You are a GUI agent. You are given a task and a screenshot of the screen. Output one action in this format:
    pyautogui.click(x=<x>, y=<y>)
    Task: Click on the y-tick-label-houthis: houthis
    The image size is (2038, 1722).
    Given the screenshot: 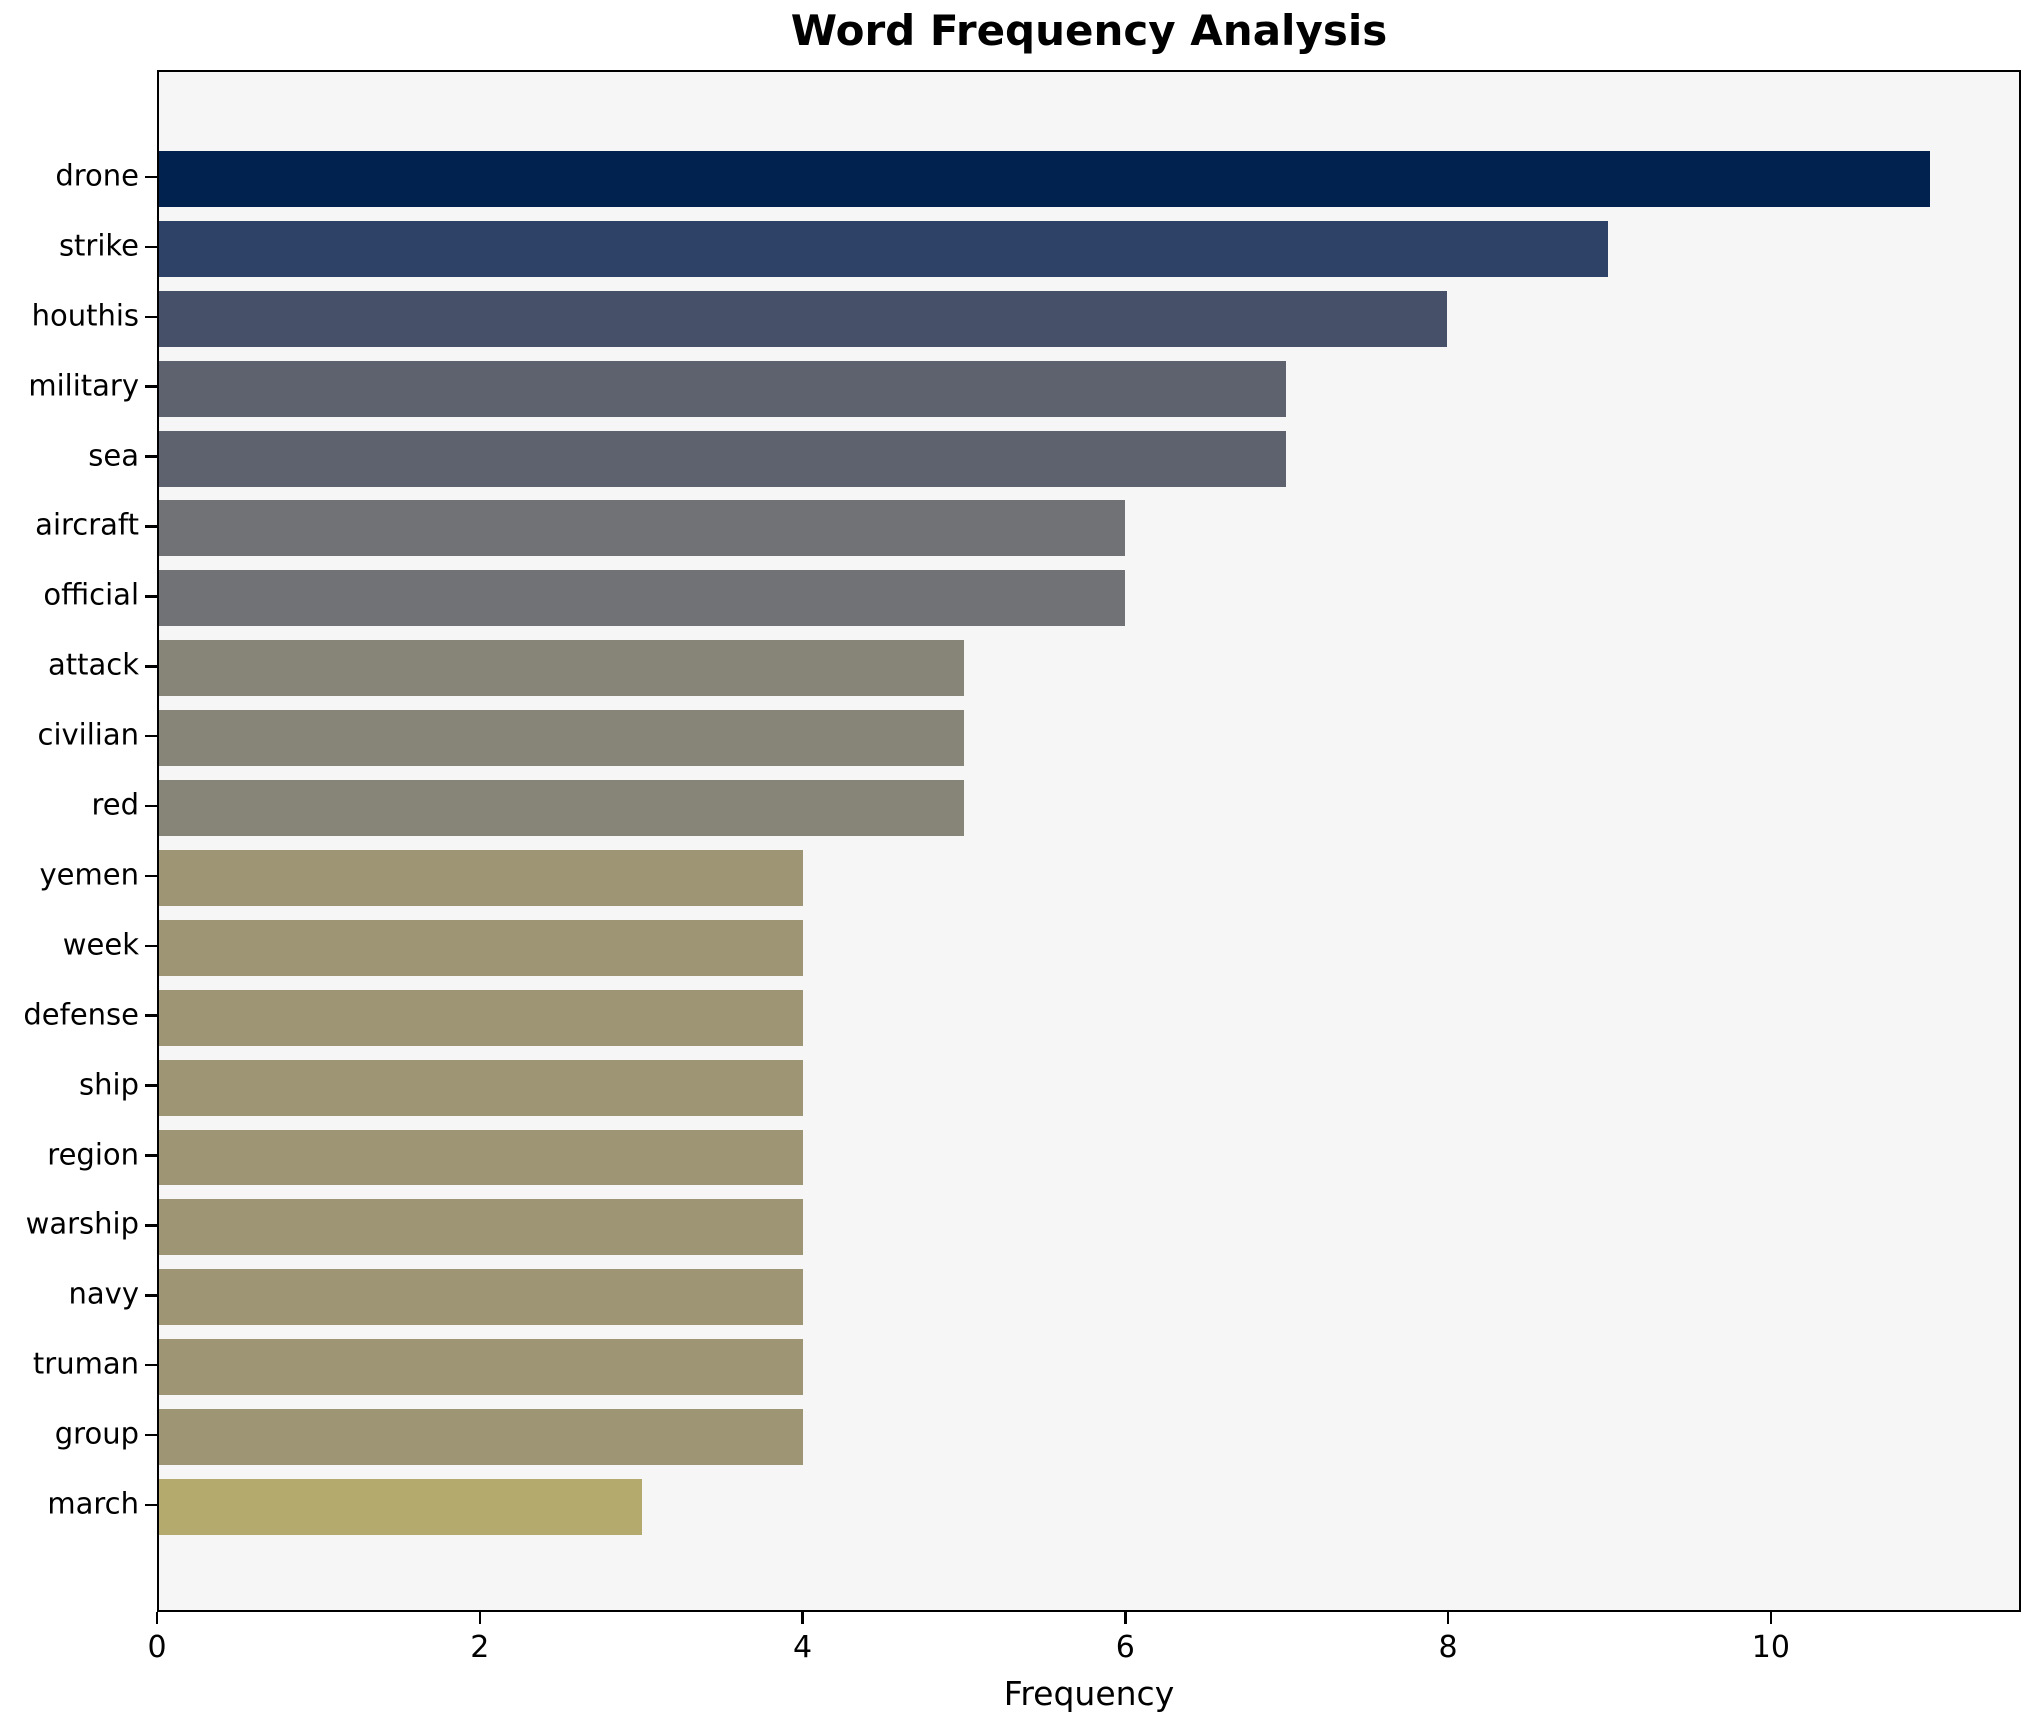 What is the action you would take?
    pyautogui.click(x=85, y=315)
    